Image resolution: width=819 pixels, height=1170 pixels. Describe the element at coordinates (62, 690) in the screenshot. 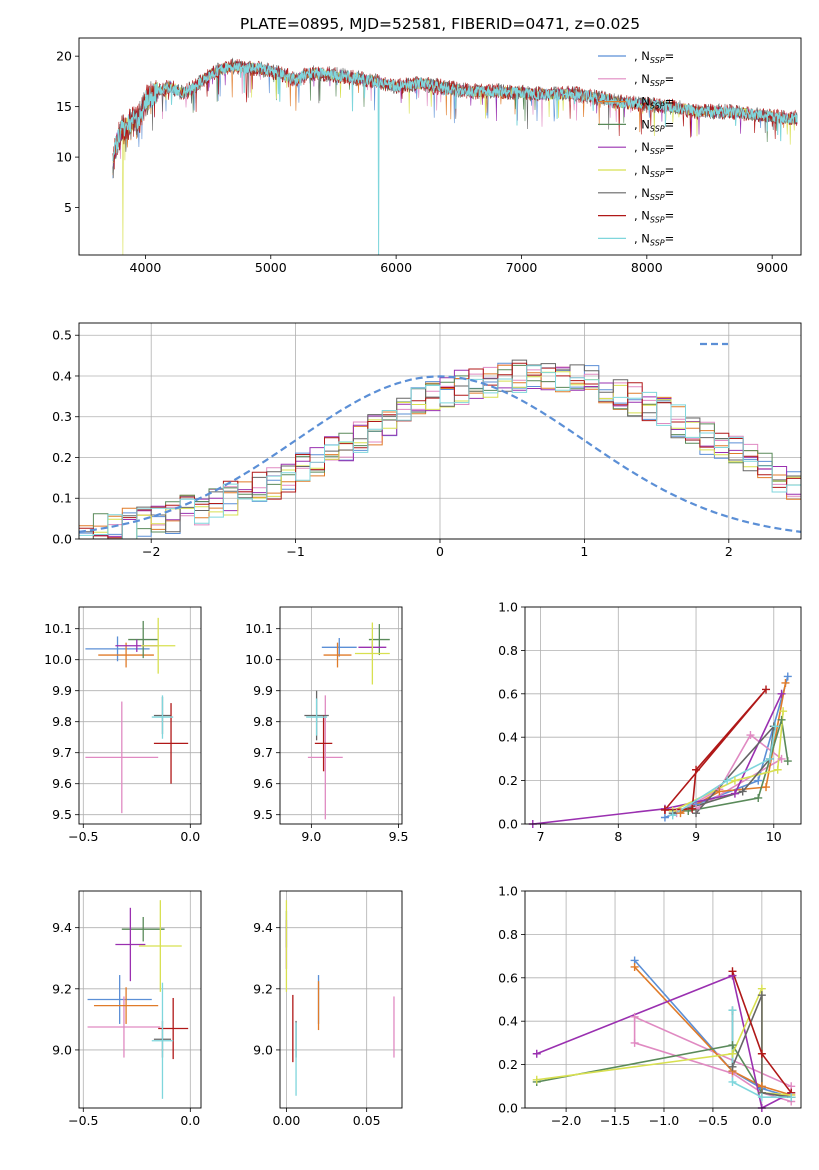

I see `y-tick-label: 9.9` at that location.